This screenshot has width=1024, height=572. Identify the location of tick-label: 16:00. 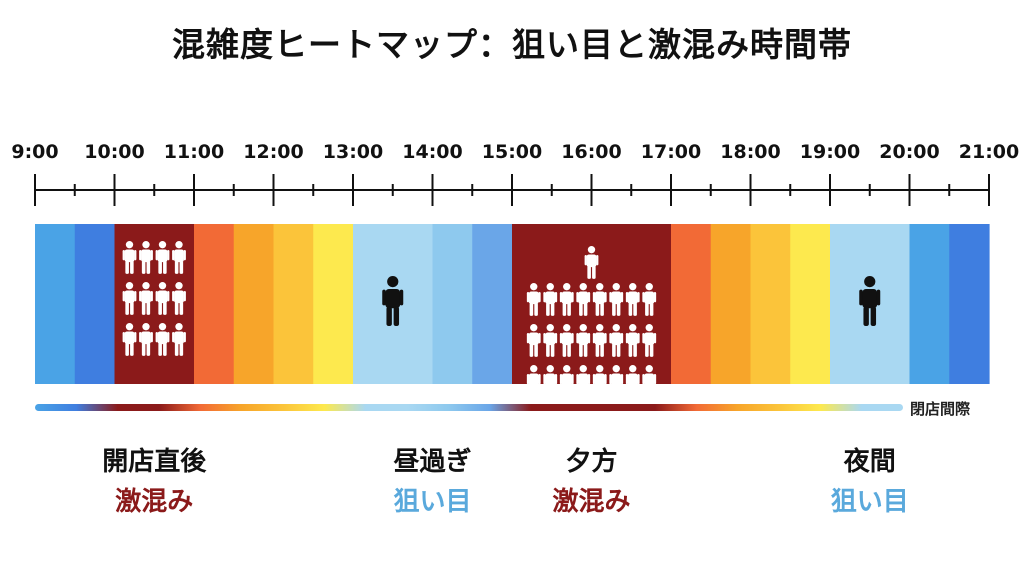
(591, 152).